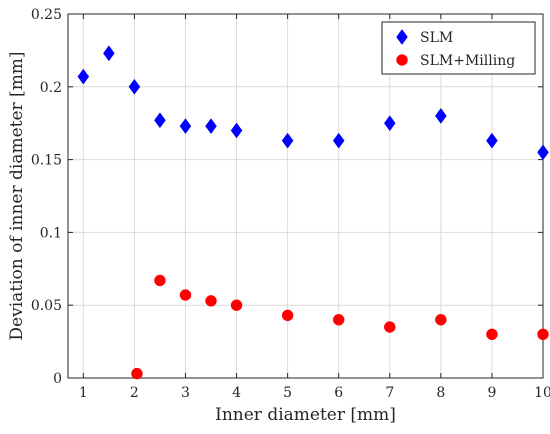 Image resolution: width=550 pixels, height=434 pixels. I want to click on x-axis-title: Inner diameter [mm], so click(305, 415).